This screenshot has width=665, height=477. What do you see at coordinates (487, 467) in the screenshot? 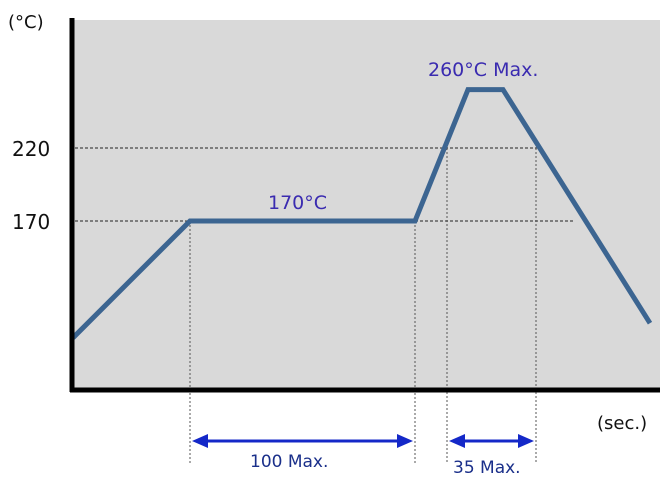
I see `above220-duration-label: 35 Max.` at bounding box center [487, 467].